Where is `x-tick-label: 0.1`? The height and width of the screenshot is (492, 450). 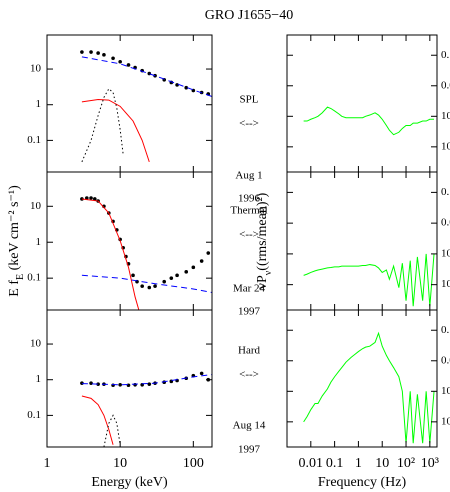
x-tick-label: 0.1 is located at coordinates (335, 463).